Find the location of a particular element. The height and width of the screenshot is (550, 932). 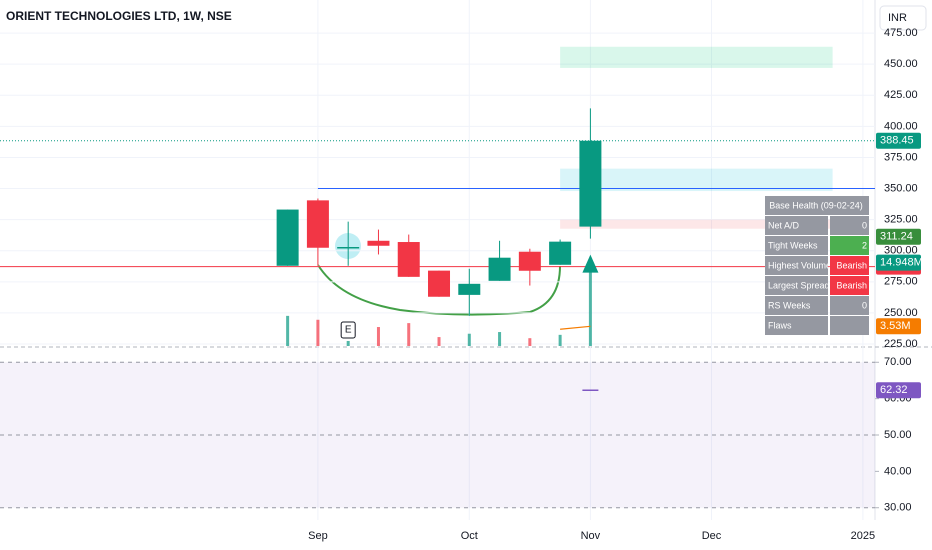

y-tick-label: 225.00 is located at coordinates (901, 344).